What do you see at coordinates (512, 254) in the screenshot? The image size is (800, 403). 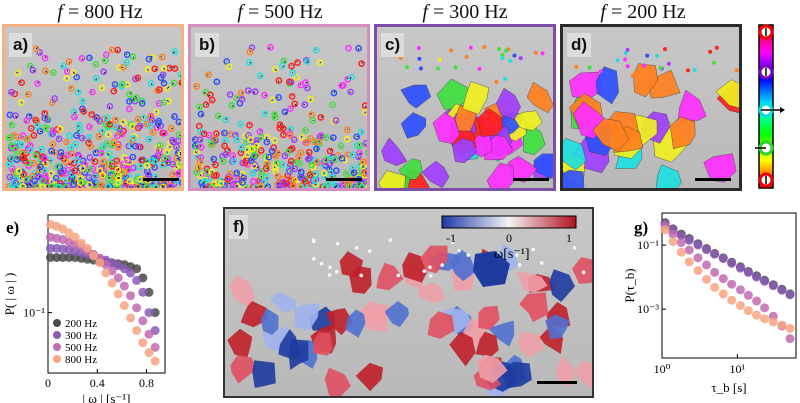 I see `colorbar-label: ω[s⁻¹]` at bounding box center [512, 254].